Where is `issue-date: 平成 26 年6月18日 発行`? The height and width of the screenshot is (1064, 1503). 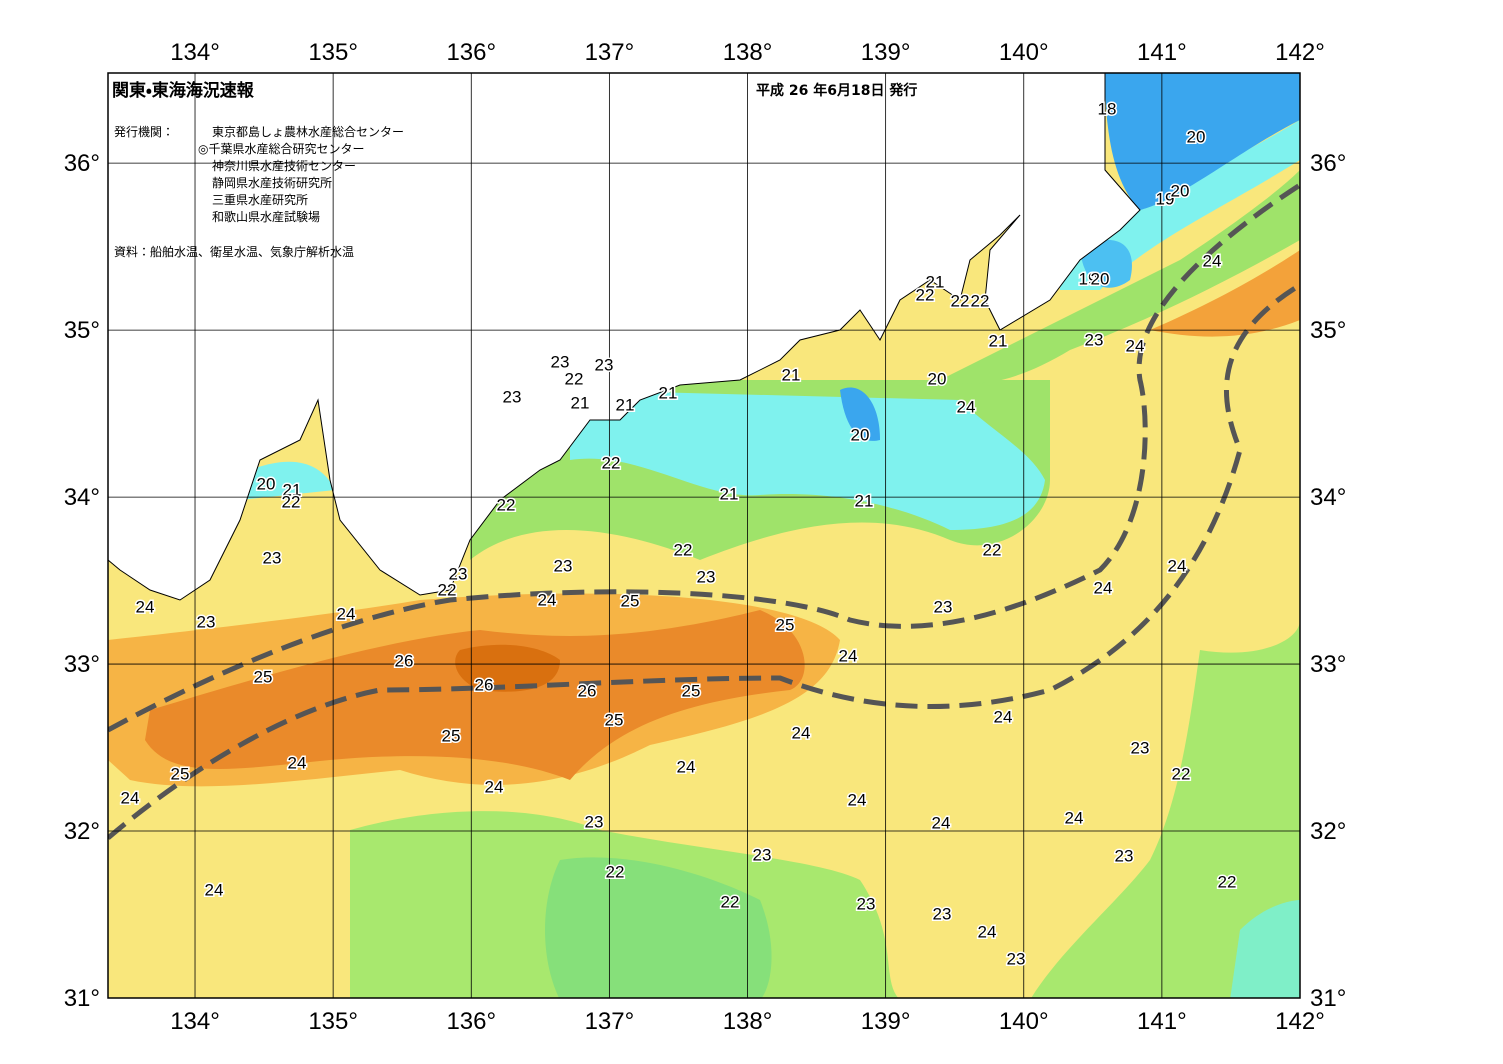
issue-date: 平成 26 年6月18日 発行 is located at coordinates (836, 90).